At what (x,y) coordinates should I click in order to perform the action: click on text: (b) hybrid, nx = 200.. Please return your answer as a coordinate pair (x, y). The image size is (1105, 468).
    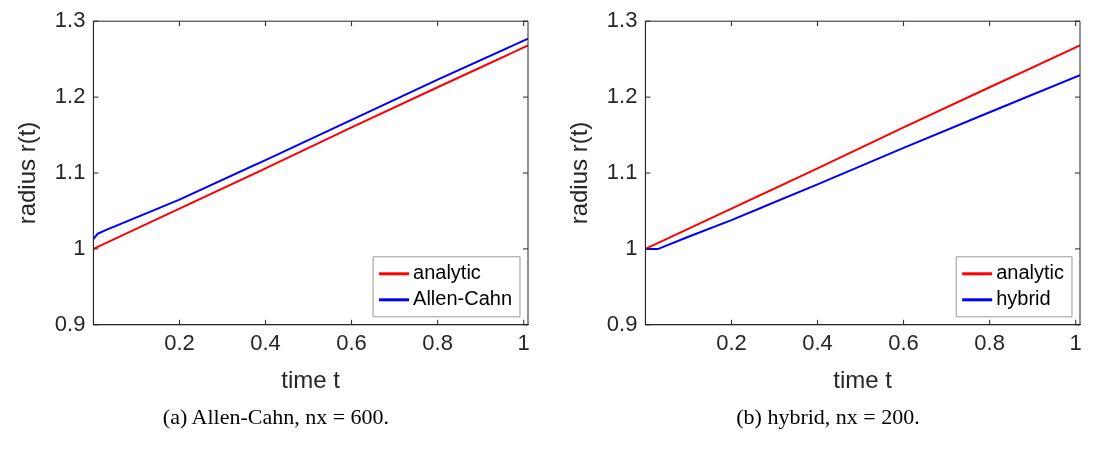
    Looking at the image, I should click on (828, 417).